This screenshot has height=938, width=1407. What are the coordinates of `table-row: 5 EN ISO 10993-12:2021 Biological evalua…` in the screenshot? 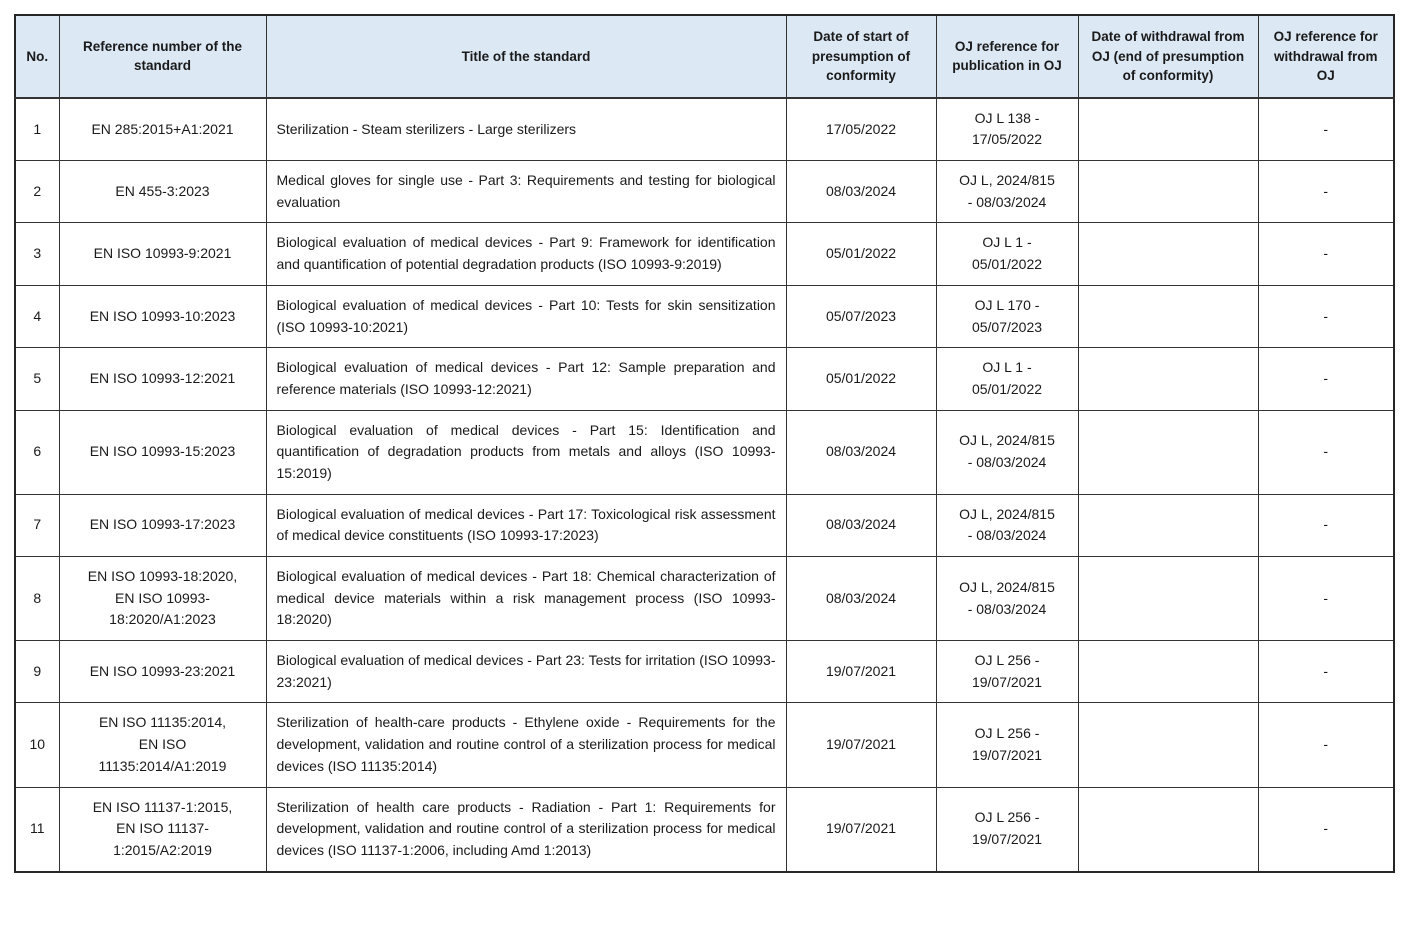 It's located at (704, 379).